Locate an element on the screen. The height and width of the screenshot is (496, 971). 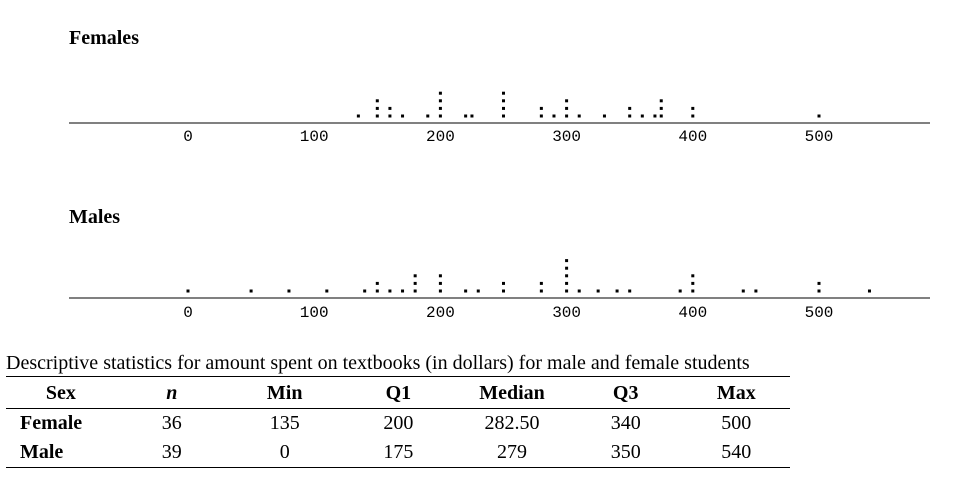
caption-underline is located at coordinates (398, 376).